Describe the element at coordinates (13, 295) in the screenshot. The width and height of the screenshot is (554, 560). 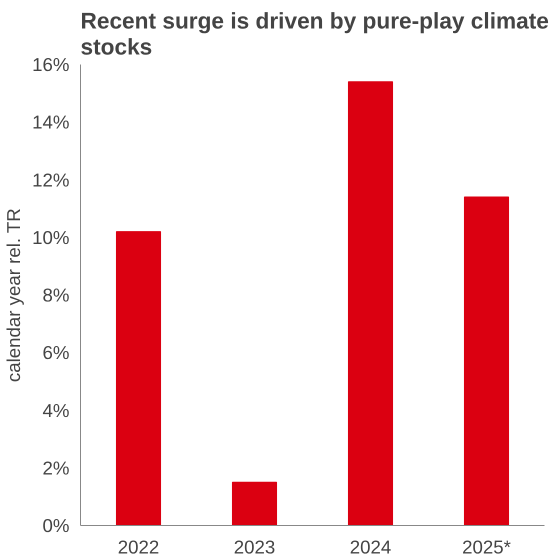
I see `y-axis-title: calendar year rel. TR` at that location.